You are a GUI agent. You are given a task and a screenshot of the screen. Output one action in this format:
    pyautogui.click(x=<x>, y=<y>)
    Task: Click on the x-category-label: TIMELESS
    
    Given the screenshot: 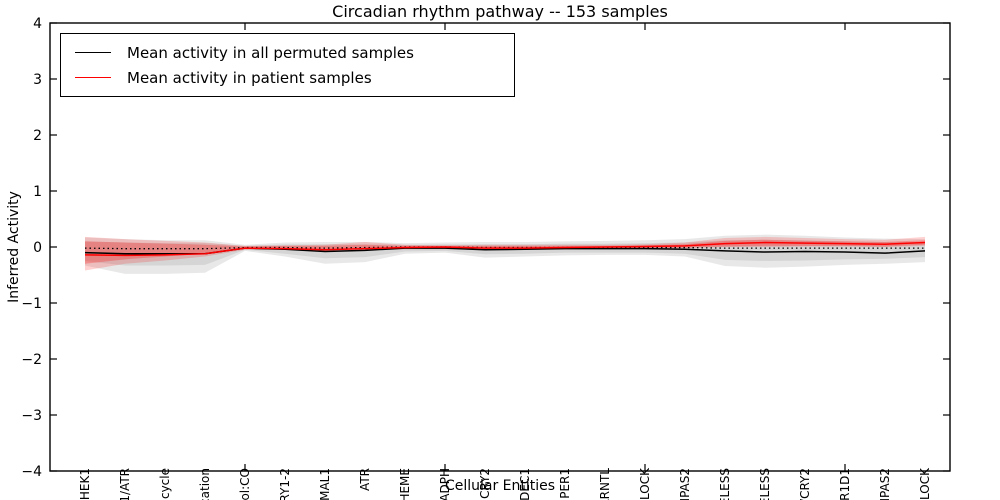 What is the action you would take?
    pyautogui.click(x=725, y=484)
    